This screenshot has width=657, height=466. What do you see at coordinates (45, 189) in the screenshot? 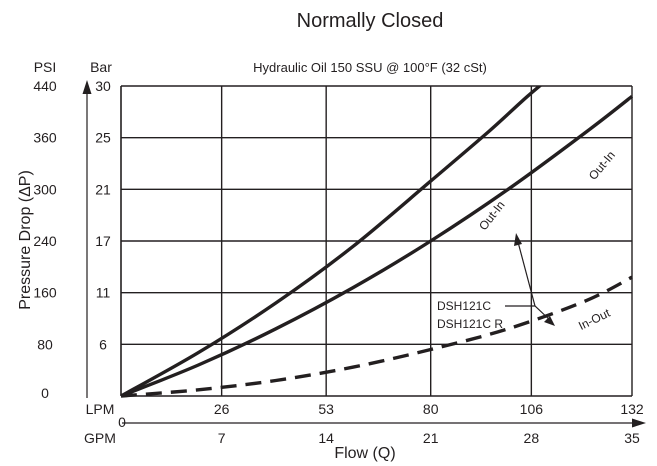
I see `y-tick-psi-4: 300` at bounding box center [45, 189].